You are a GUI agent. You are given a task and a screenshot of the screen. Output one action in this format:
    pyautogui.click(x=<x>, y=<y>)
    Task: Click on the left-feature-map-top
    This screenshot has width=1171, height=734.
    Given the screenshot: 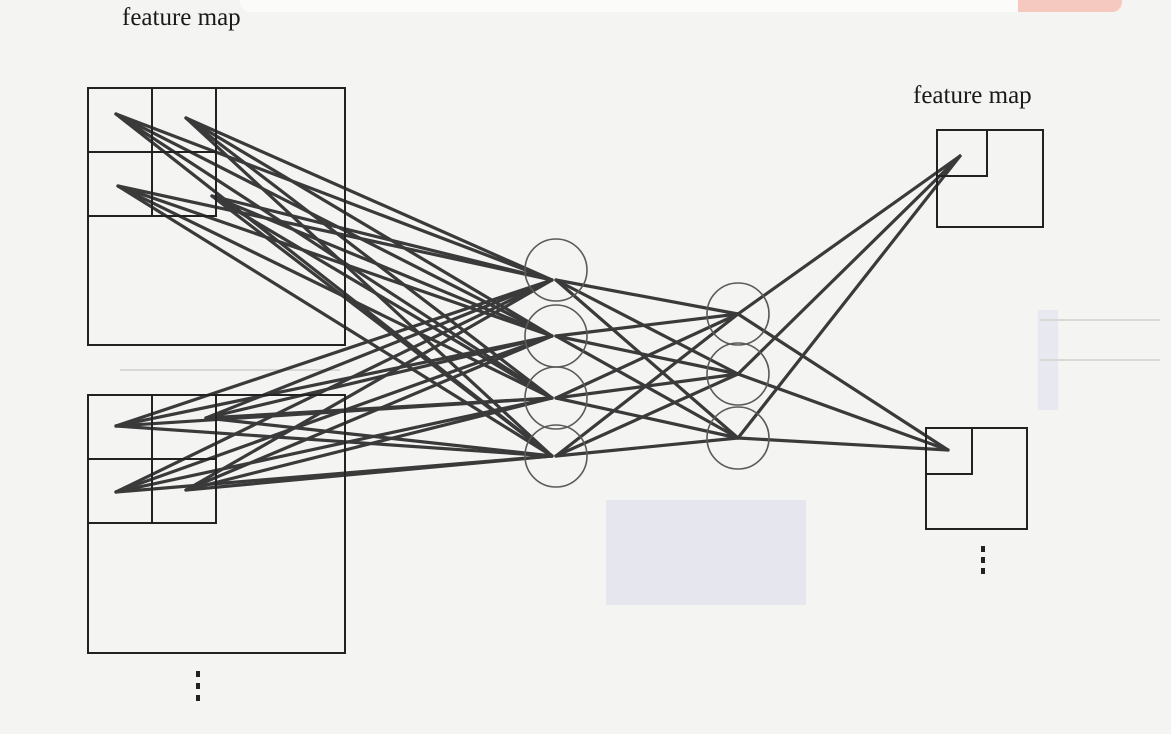 What is the action you would take?
    pyautogui.click(x=216, y=216)
    